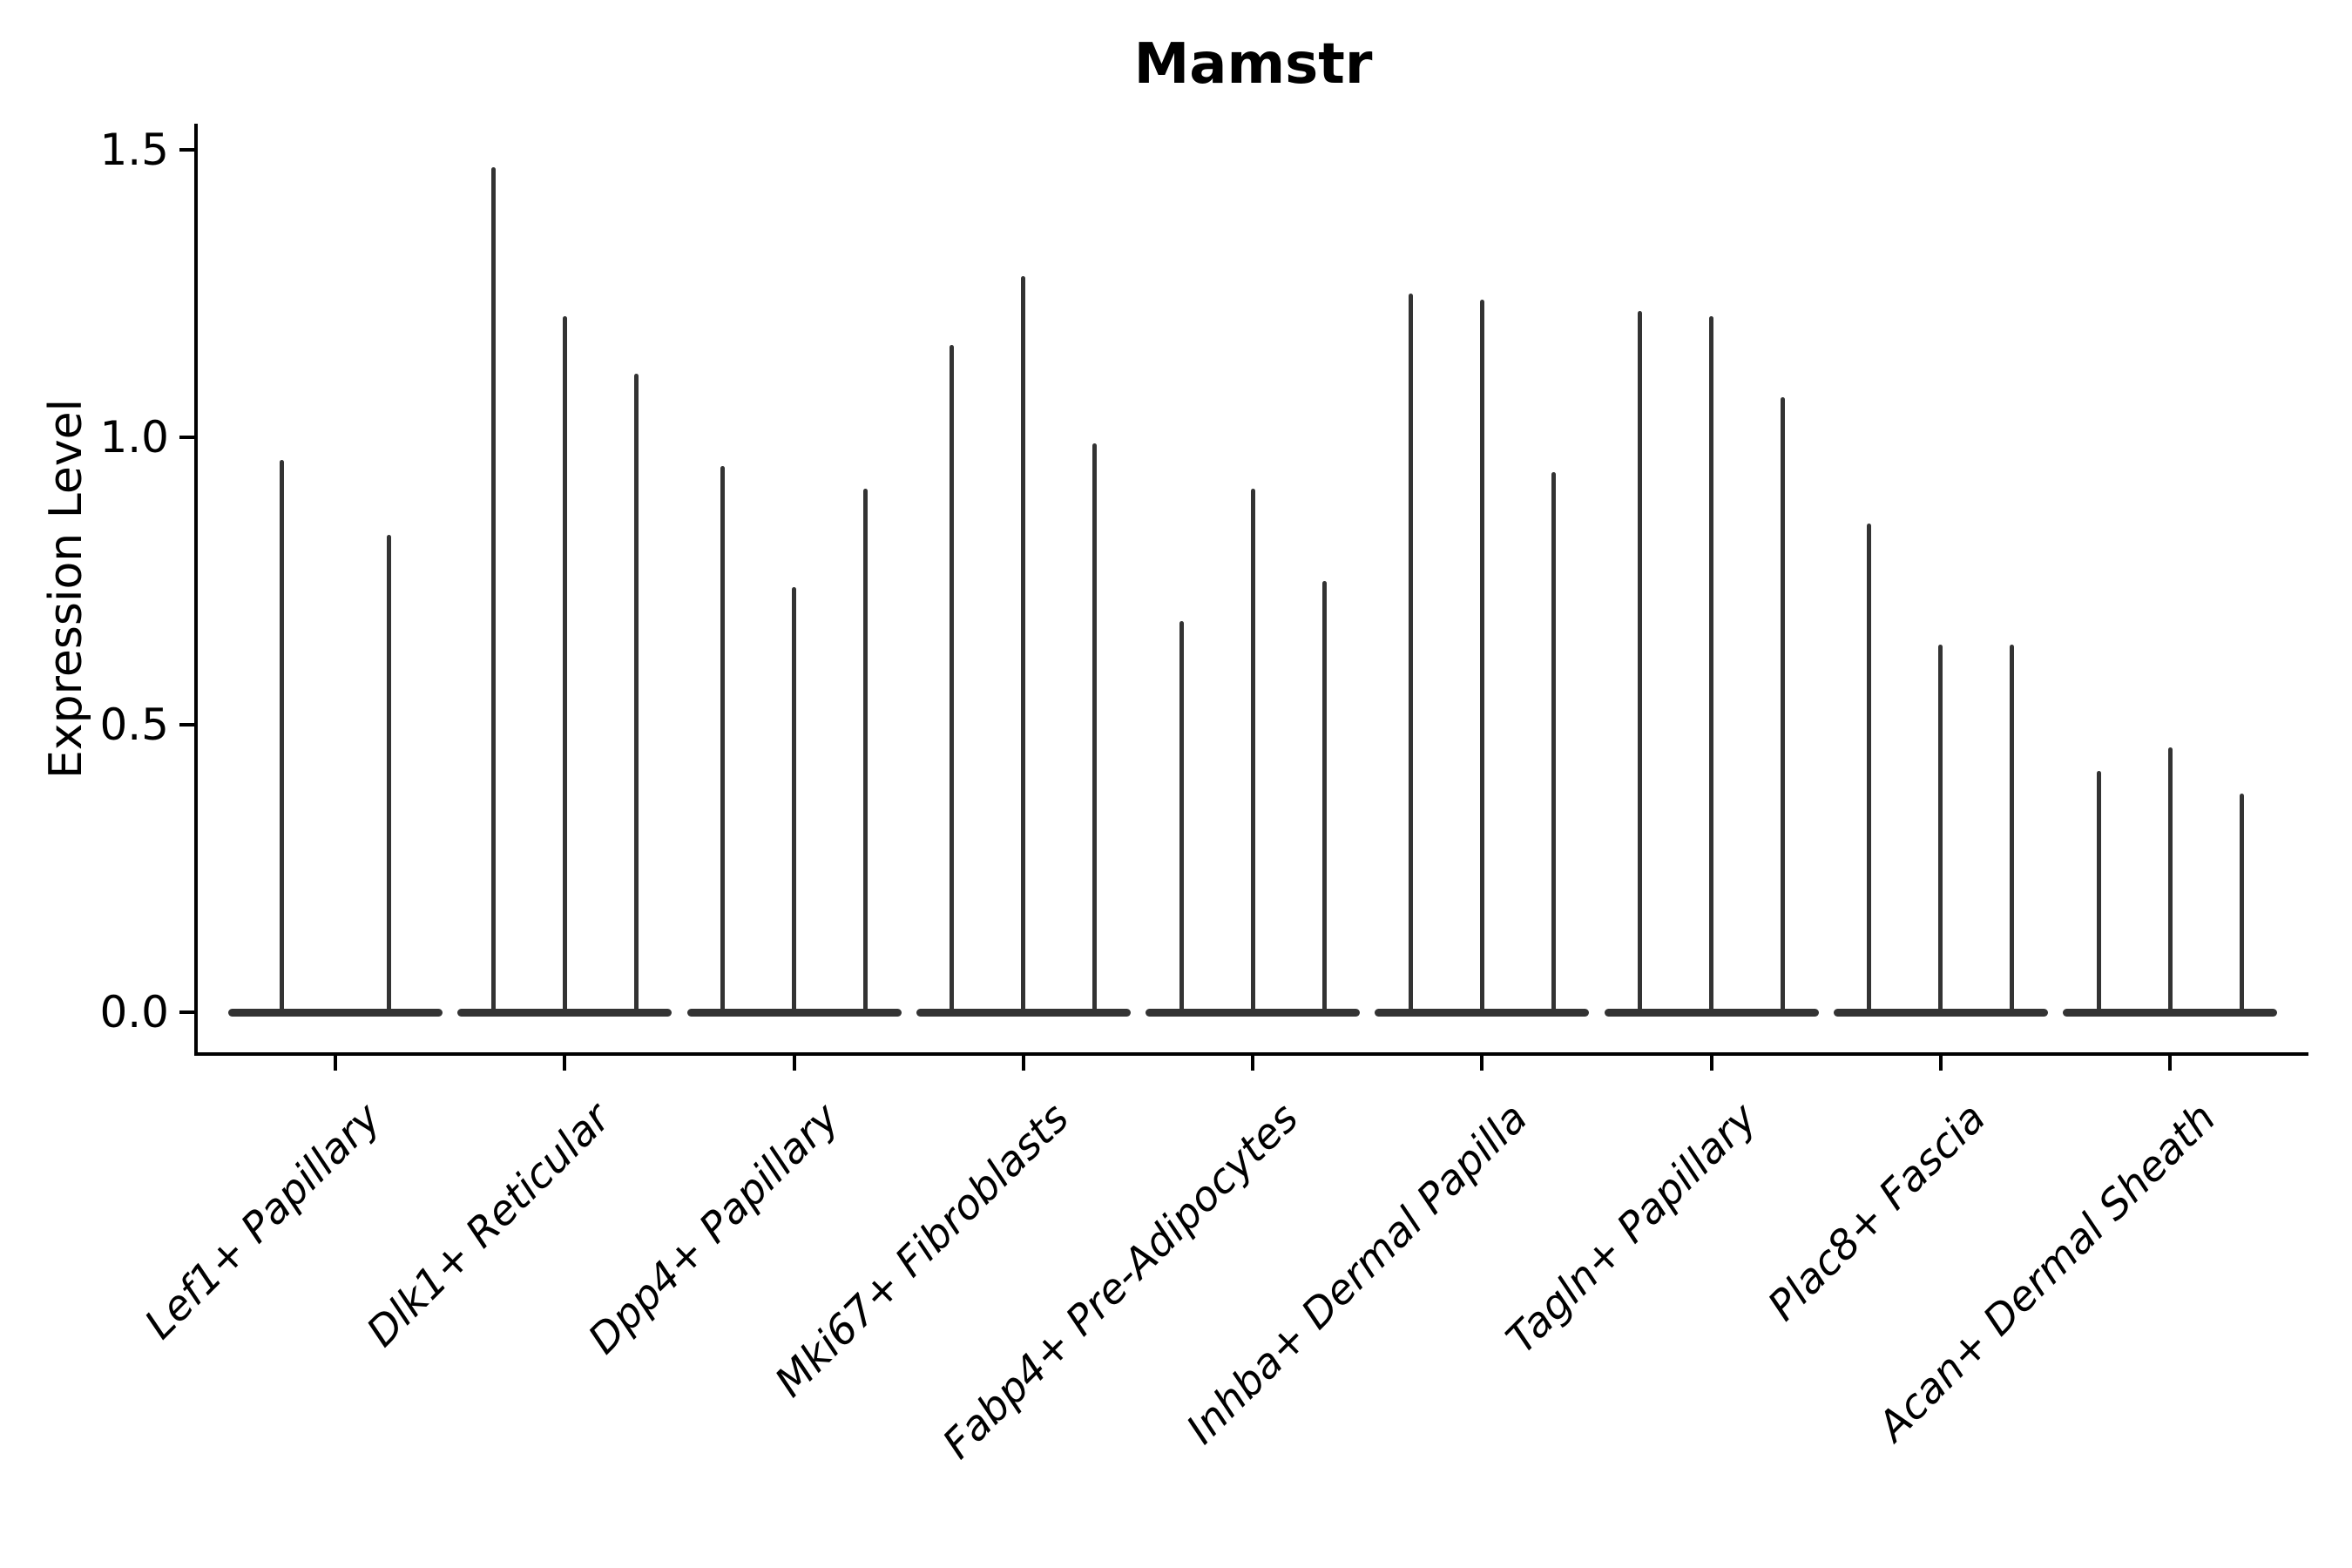 The width and height of the screenshot is (2352, 1568). I want to click on x-tick-label: Dpp4+ Papillary, so click(714, 1229).